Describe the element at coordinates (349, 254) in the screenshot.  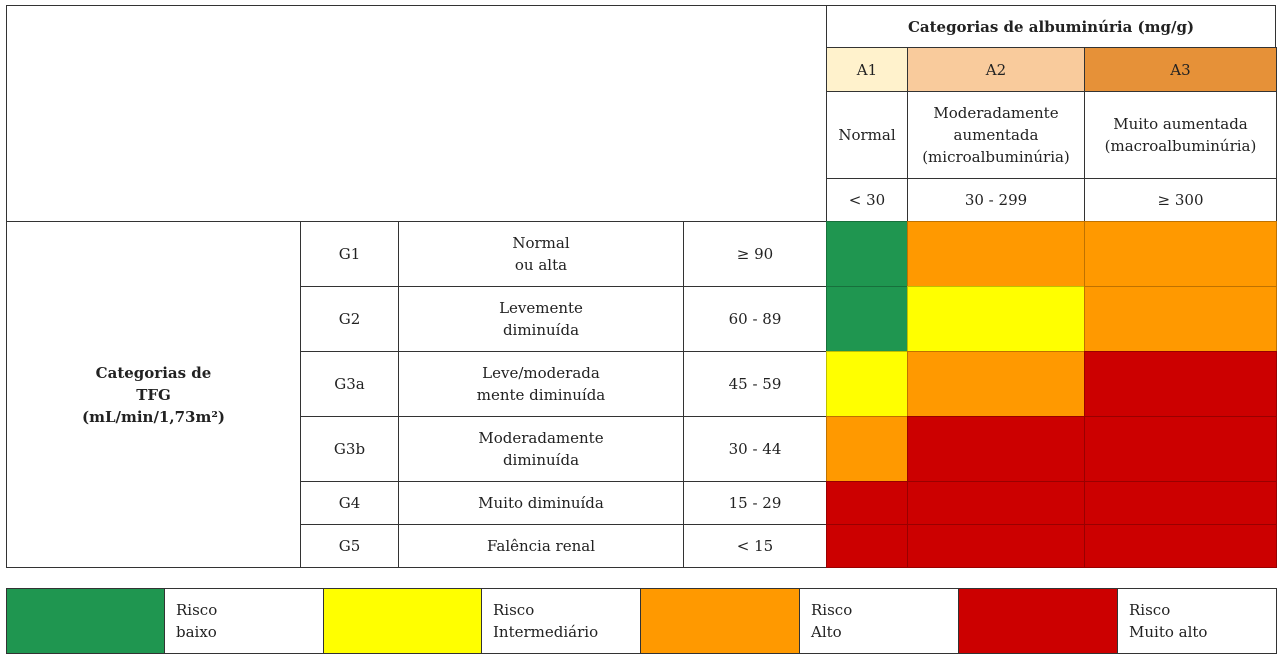
I see `tfg-code: G1` at that location.